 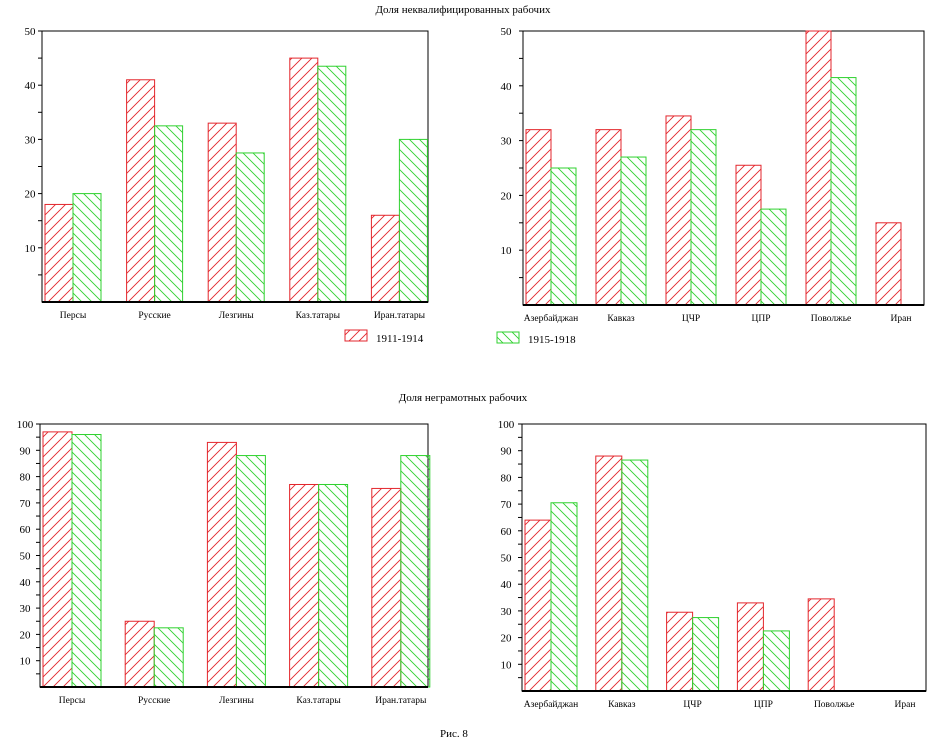 What do you see at coordinates (454, 734) in the screenshot?
I see `figure-caption: Рис. 8` at bounding box center [454, 734].